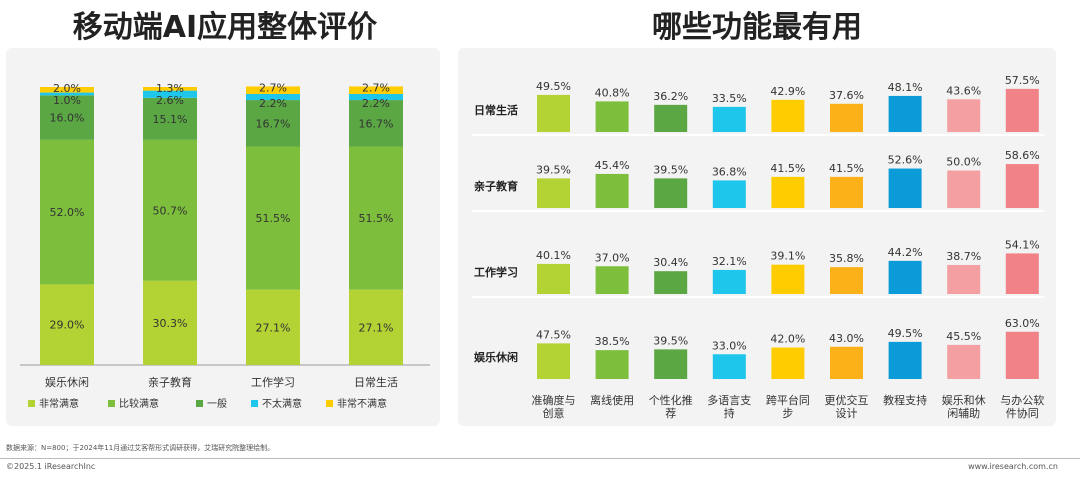  What do you see at coordinates (671, 400) in the screenshot?
I see `x-tick-label: 个性化推` at bounding box center [671, 400].